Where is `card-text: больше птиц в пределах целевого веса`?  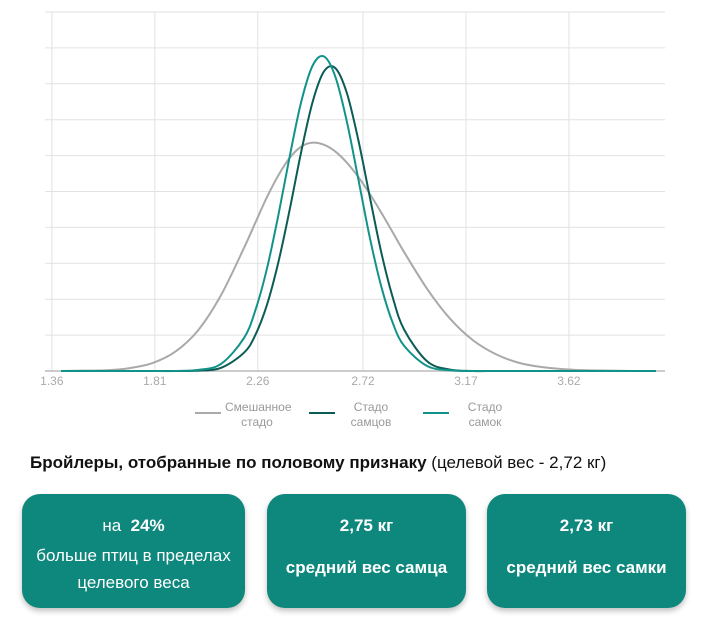 card-text: больше птиц в пределах целевого веса is located at coordinates (133, 569).